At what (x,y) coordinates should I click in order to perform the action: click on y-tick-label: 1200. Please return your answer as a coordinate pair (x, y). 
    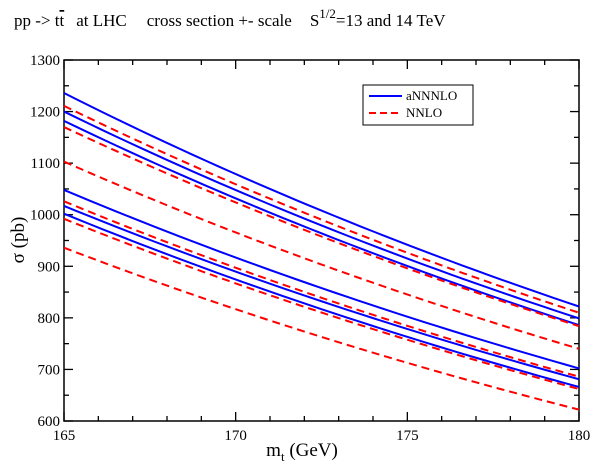
    Looking at the image, I should click on (45, 113).